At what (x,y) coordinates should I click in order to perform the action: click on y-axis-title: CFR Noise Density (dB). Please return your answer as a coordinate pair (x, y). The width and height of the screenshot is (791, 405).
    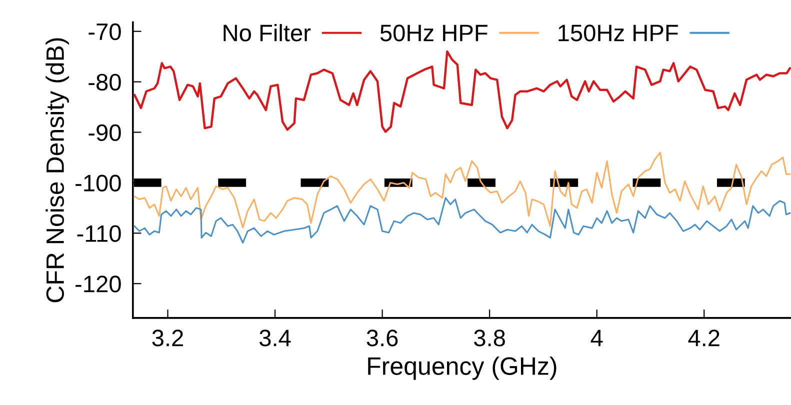
    Looking at the image, I should click on (57, 170).